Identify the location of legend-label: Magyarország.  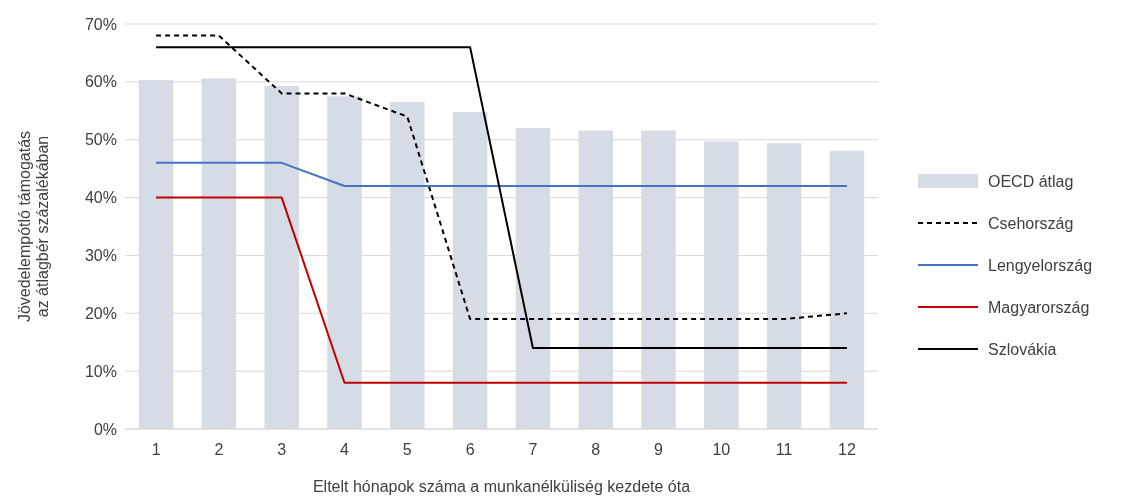
(1039, 307).